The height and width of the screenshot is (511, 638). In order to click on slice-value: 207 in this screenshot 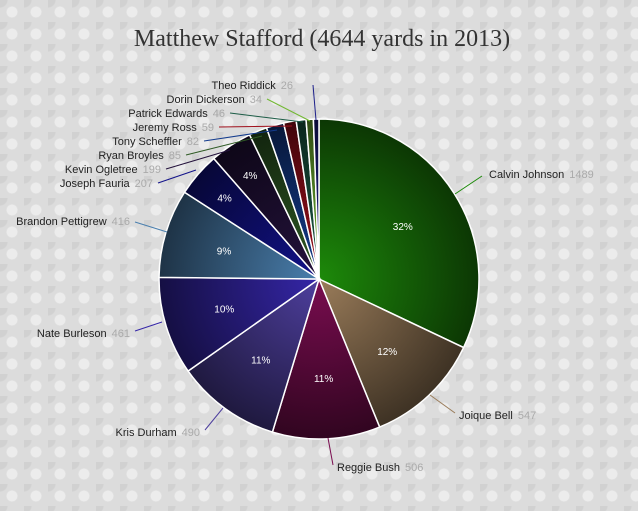, I will do `click(144, 184)`.